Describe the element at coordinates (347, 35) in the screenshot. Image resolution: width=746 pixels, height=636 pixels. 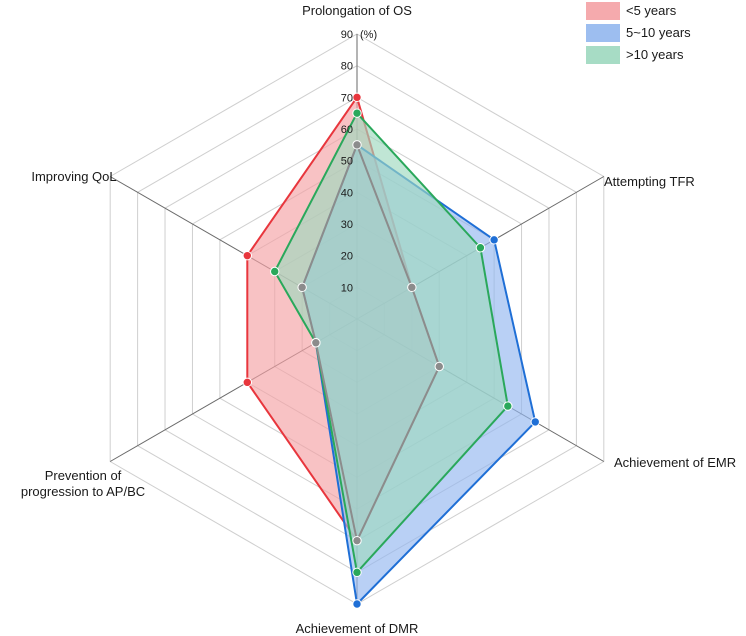
I see `tick-label-90: 90` at that location.